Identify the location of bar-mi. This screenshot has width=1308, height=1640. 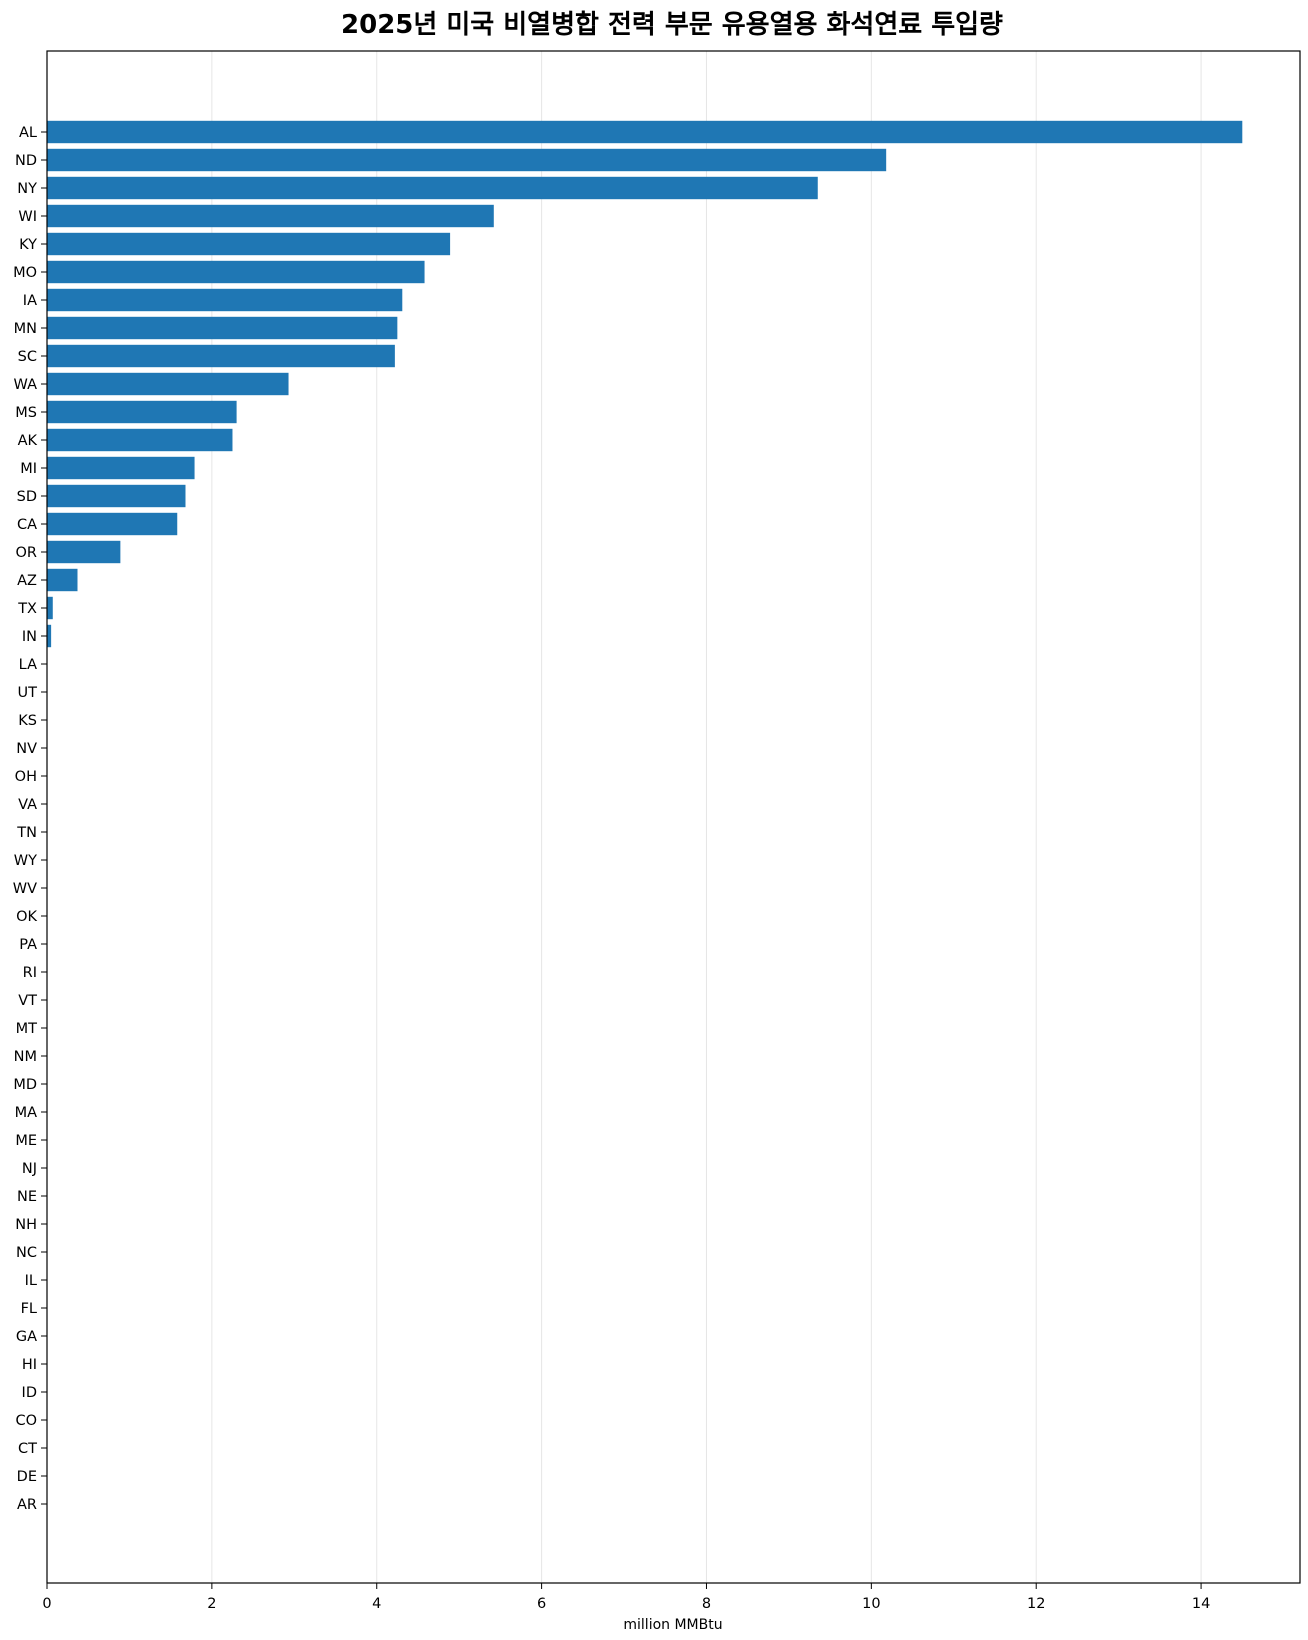
(121, 468).